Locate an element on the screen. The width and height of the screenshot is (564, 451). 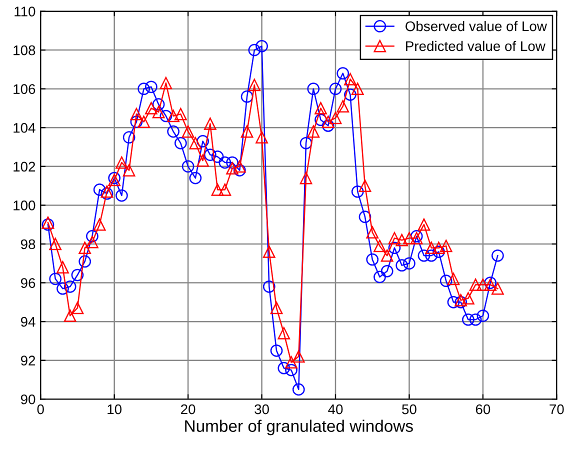
y-tick-label: 102 is located at coordinates (25, 167).